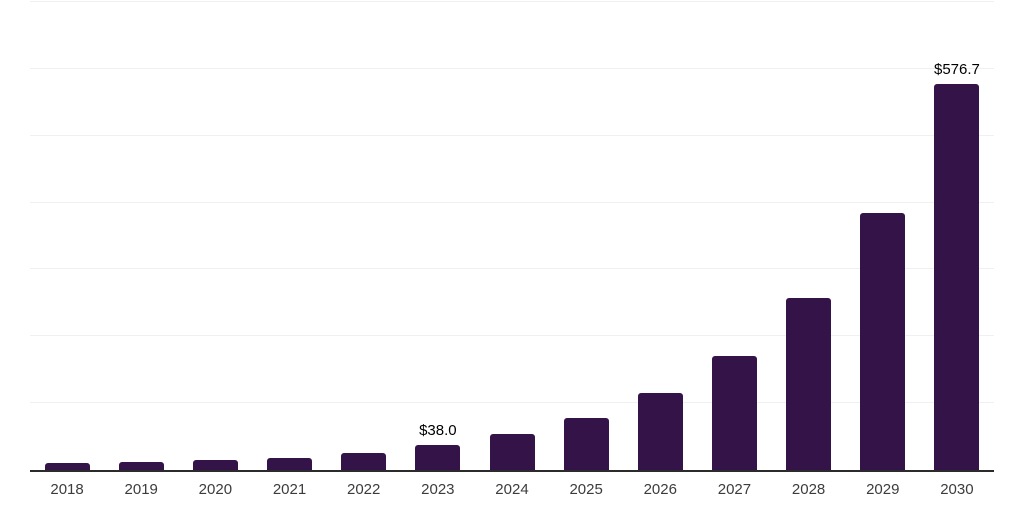  I want to click on bar-2018, so click(67, 466).